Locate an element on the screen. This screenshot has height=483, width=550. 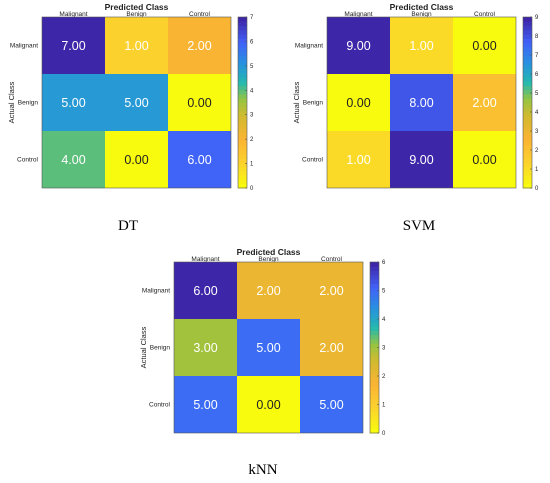
plot-frame is located at coordinates (136, 102).